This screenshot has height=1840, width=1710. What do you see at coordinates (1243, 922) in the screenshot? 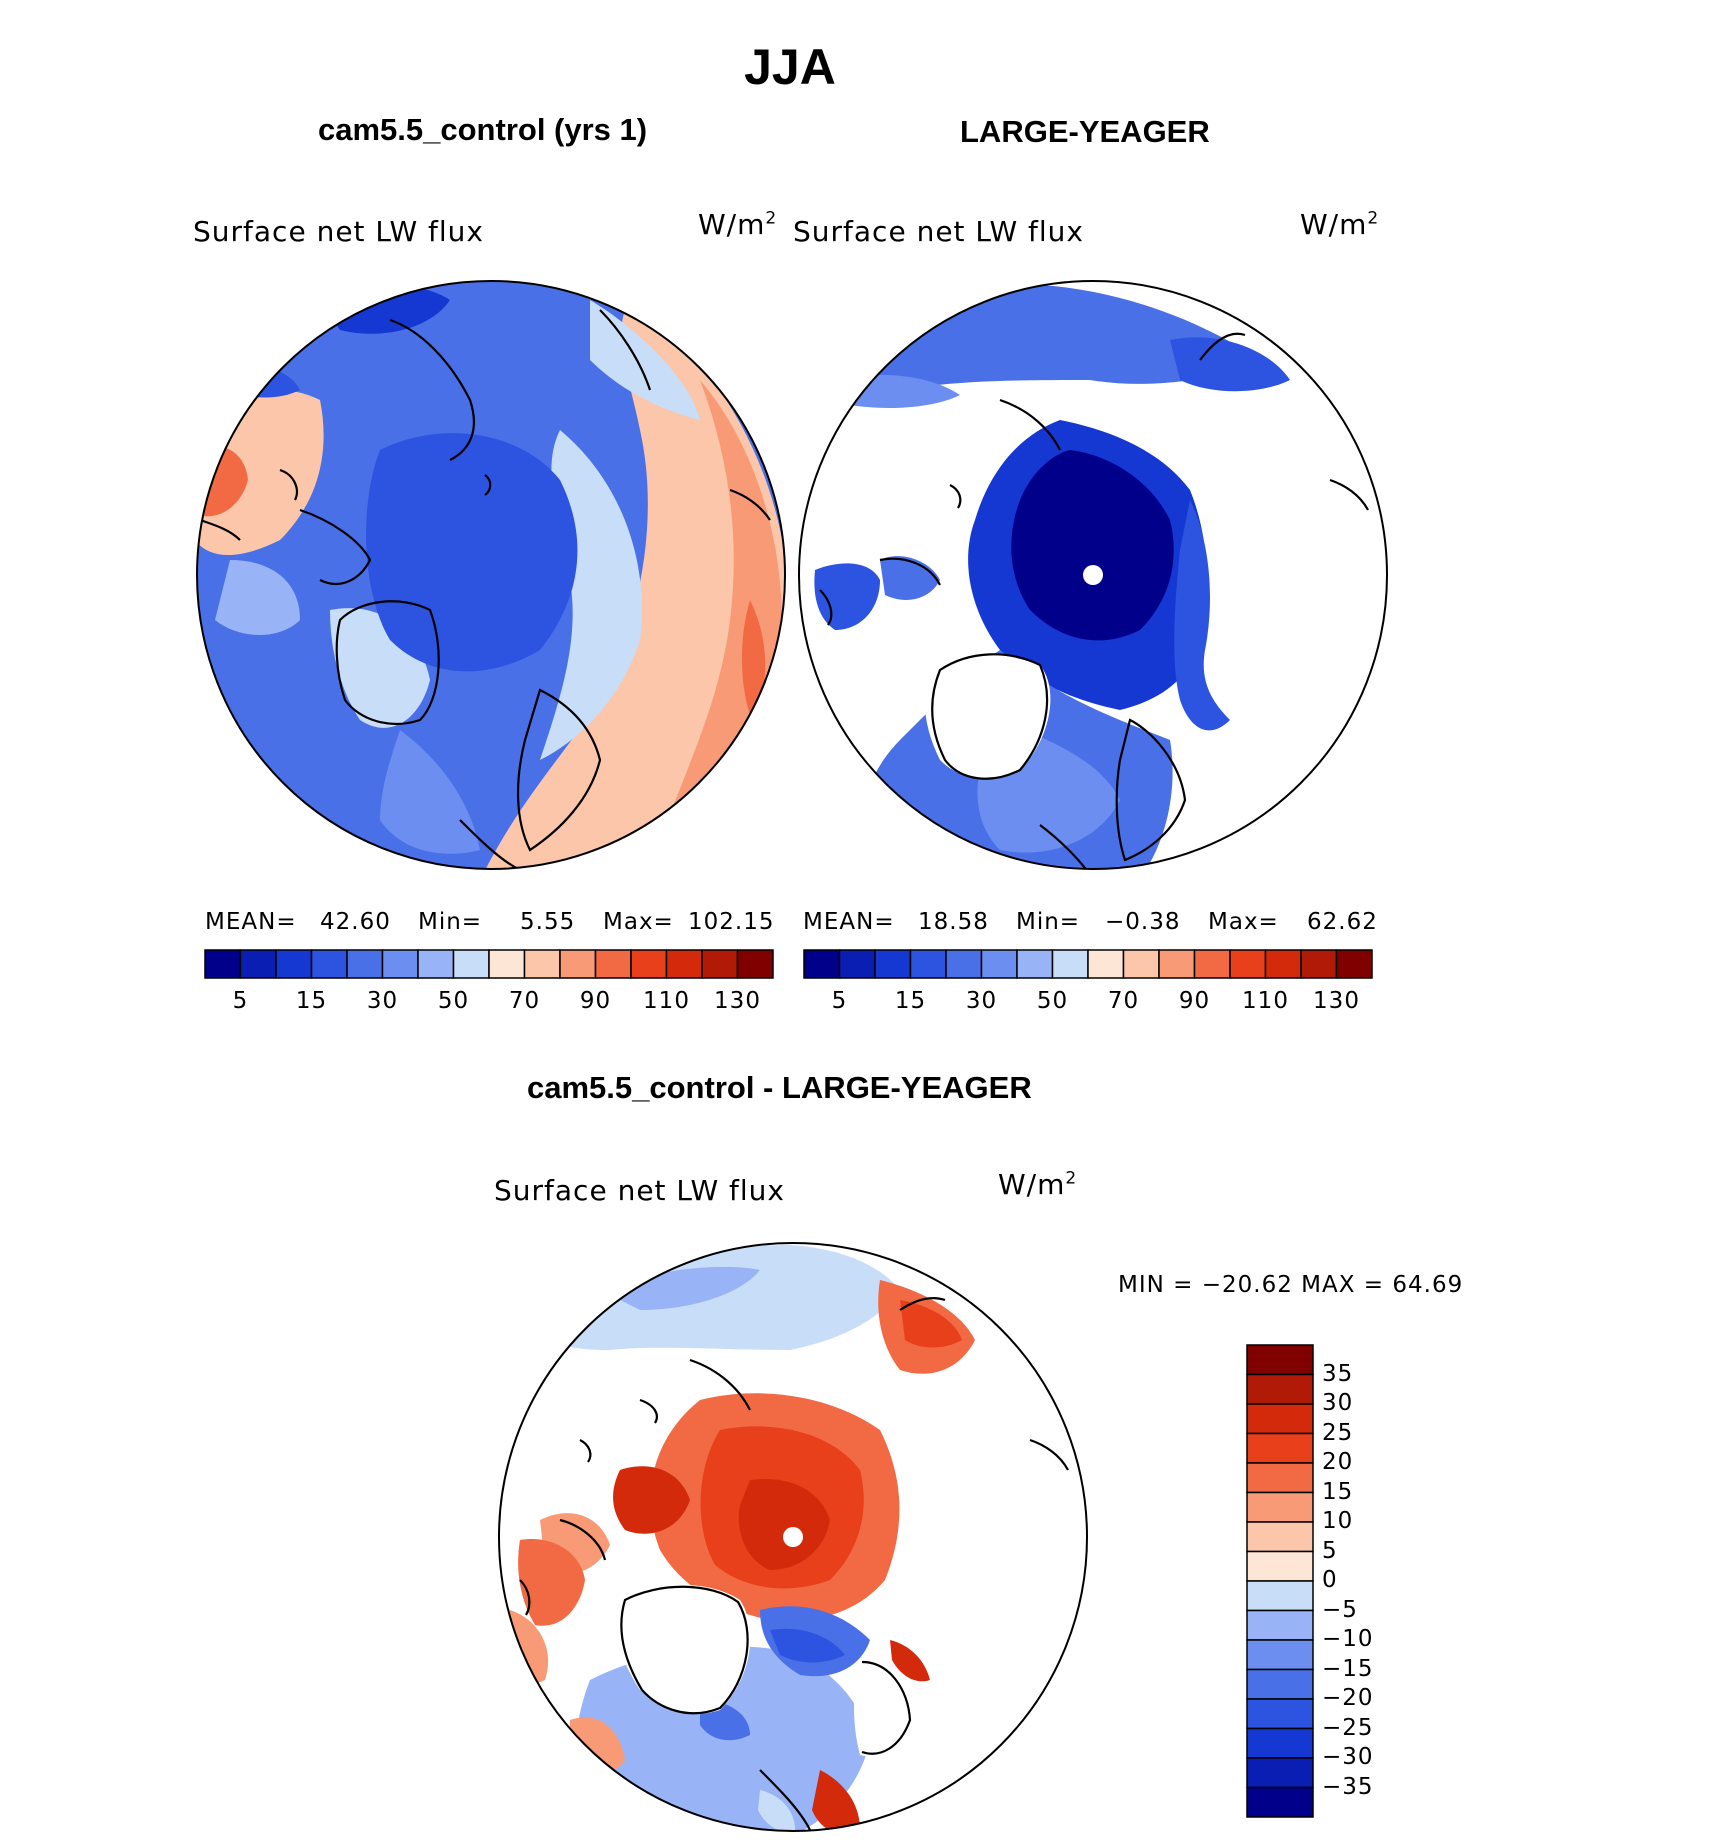
I see `stat-max-label-obs: Max=` at bounding box center [1243, 922].